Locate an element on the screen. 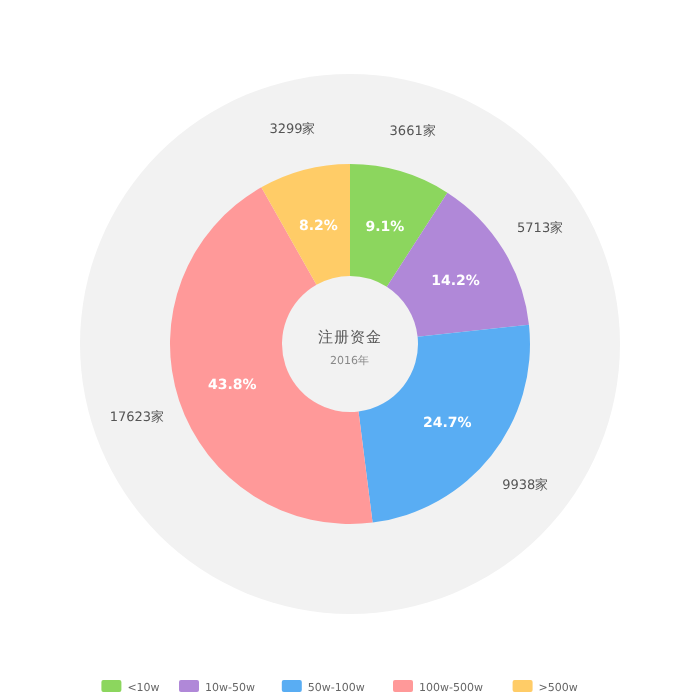  donut-slice is located at coordinates (305, 224).